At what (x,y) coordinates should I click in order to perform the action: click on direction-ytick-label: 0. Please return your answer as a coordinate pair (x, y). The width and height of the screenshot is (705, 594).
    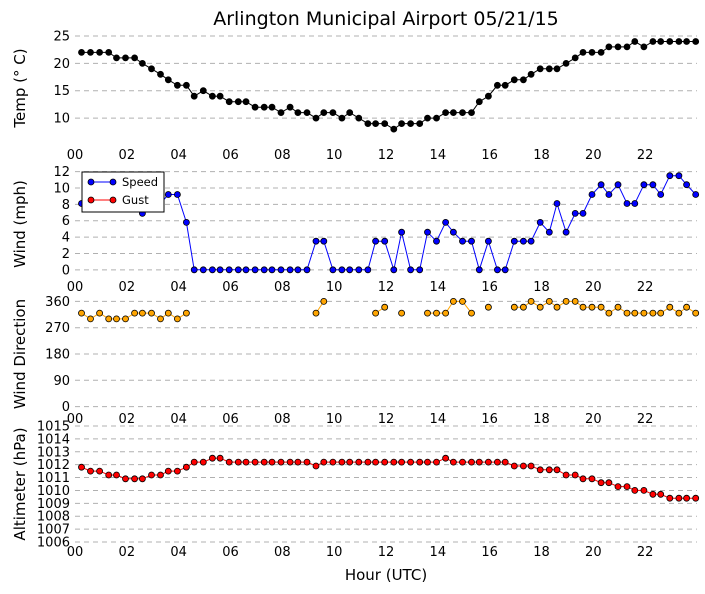
    Looking at the image, I should click on (66, 407).